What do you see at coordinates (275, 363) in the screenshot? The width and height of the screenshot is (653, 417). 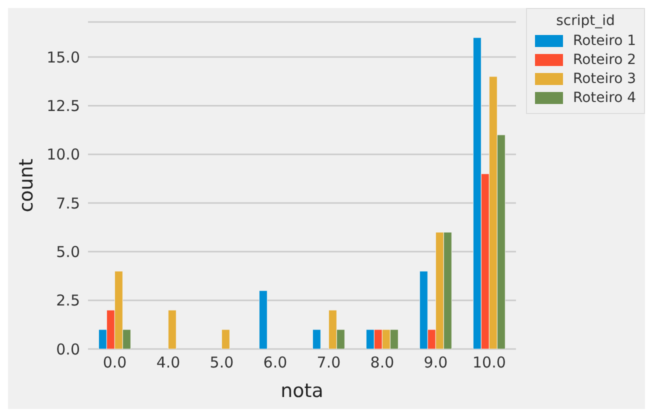 I see `x-tick-label: 6.0` at bounding box center [275, 363].